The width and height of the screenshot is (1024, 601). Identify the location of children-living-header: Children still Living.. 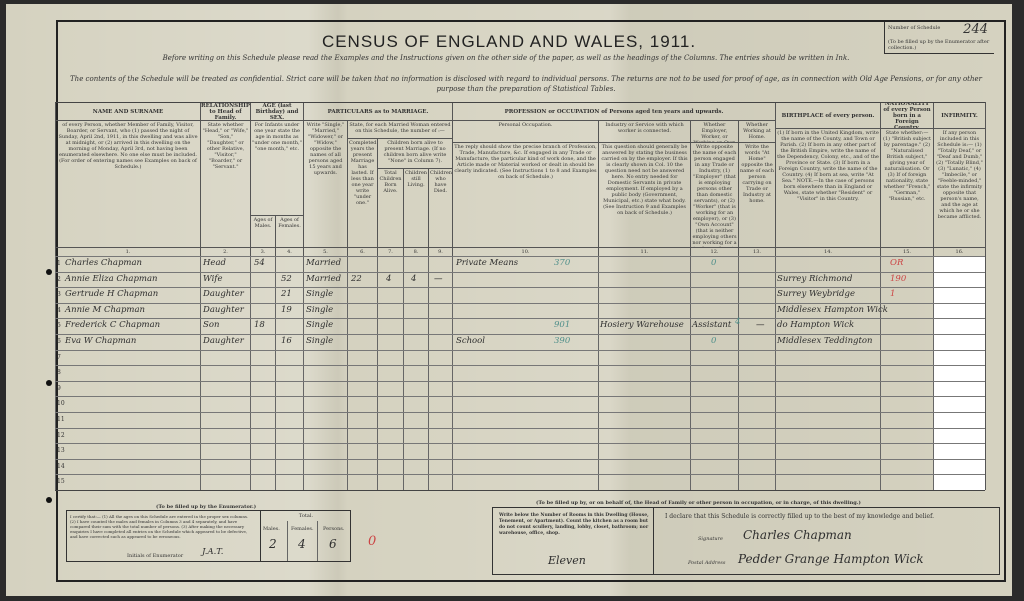
(415, 207).